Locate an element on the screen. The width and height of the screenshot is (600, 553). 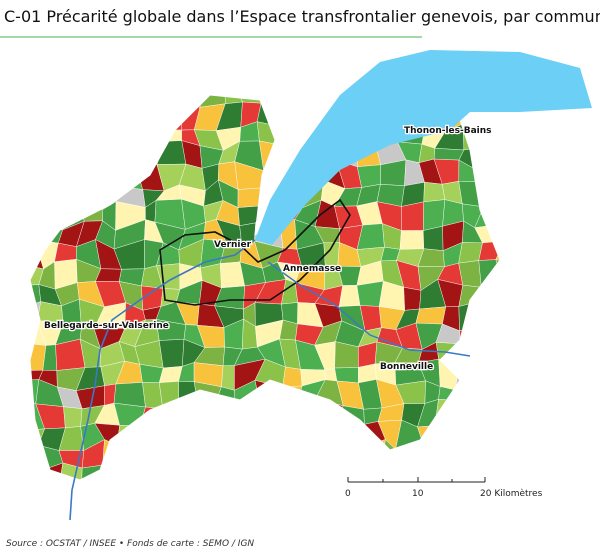
scale-label: 20 Kilomètres is located at coordinates (511, 493).